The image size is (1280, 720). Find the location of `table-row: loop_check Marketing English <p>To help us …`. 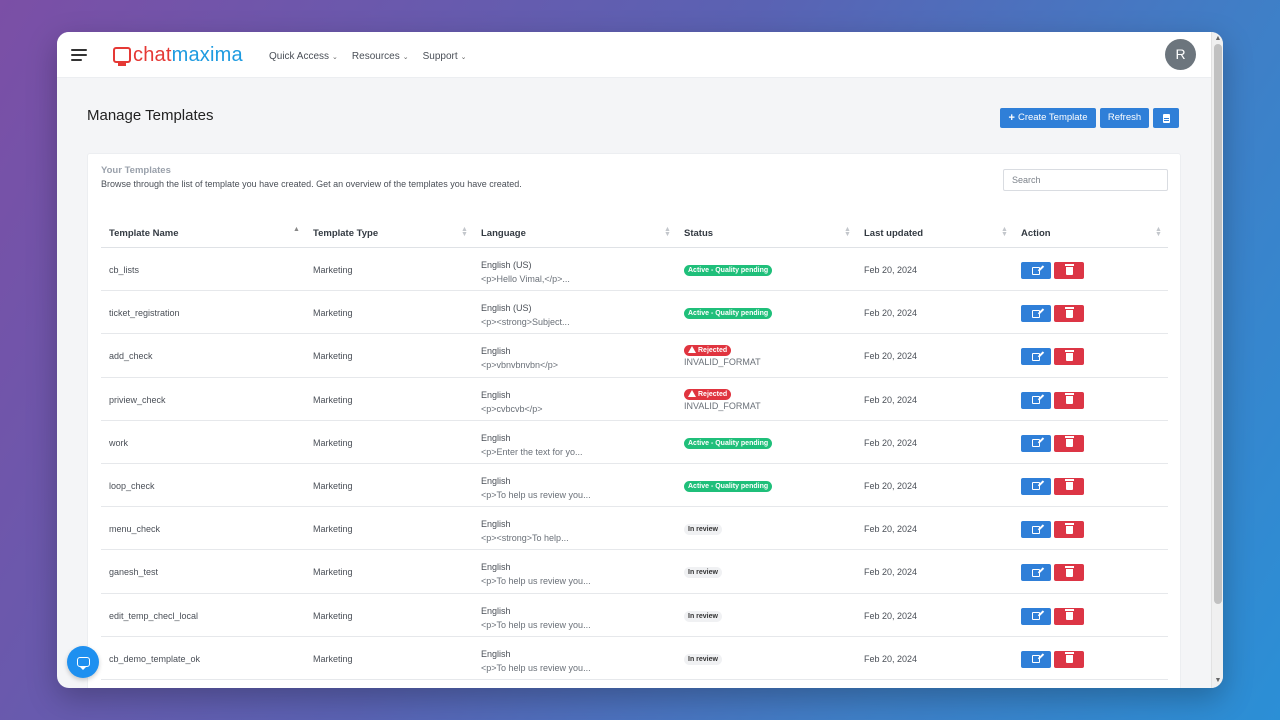

table-row: loop_check Marketing English <p>To help us … is located at coordinates (634, 486).